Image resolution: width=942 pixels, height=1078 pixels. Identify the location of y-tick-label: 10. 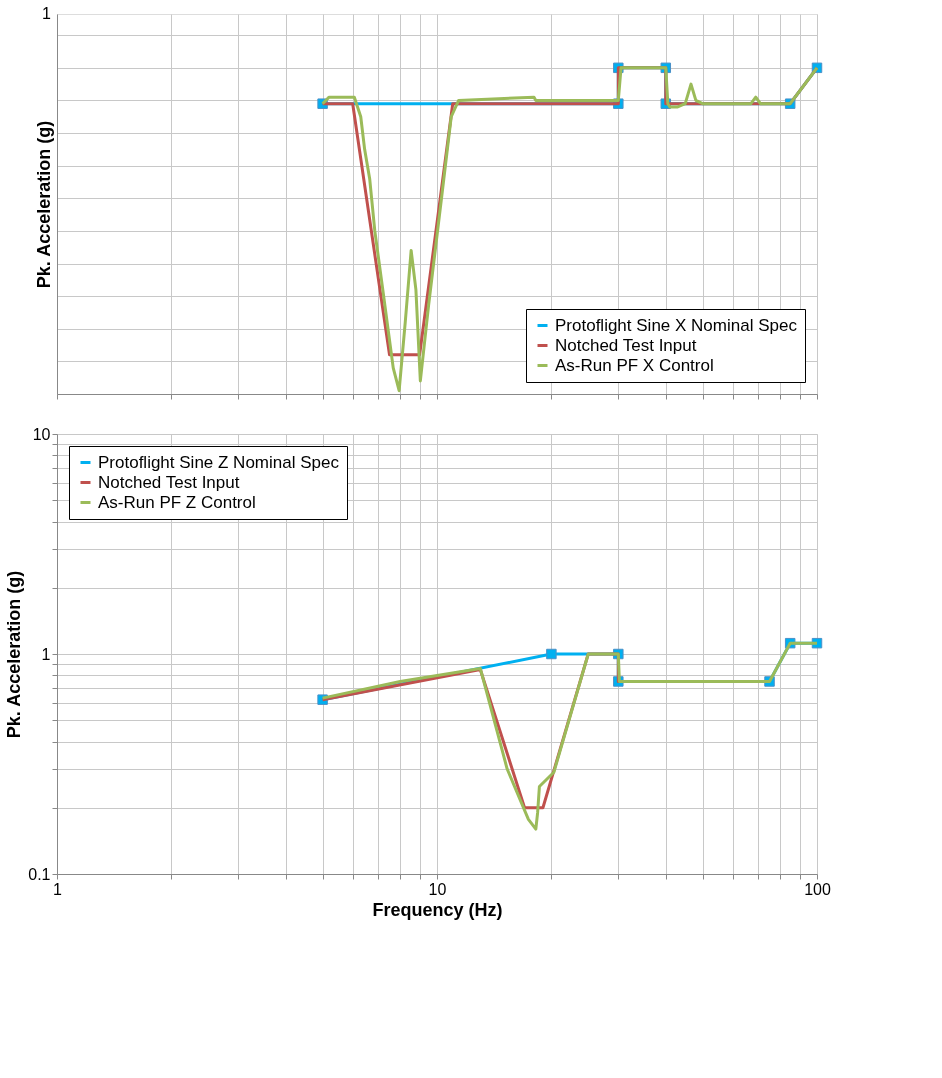
(41, 434).